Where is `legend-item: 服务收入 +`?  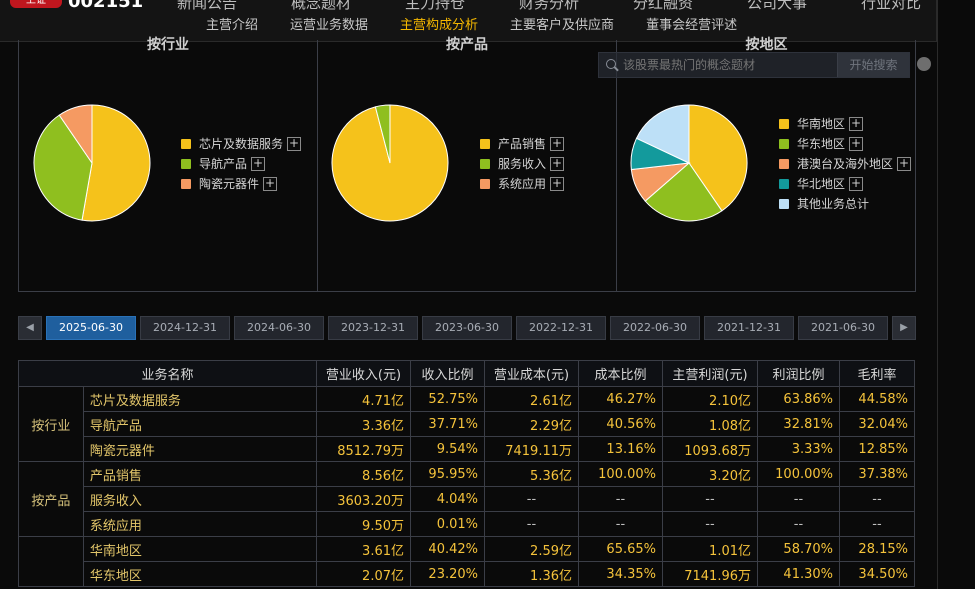 legend-item: 服务收入 + is located at coordinates (522, 164).